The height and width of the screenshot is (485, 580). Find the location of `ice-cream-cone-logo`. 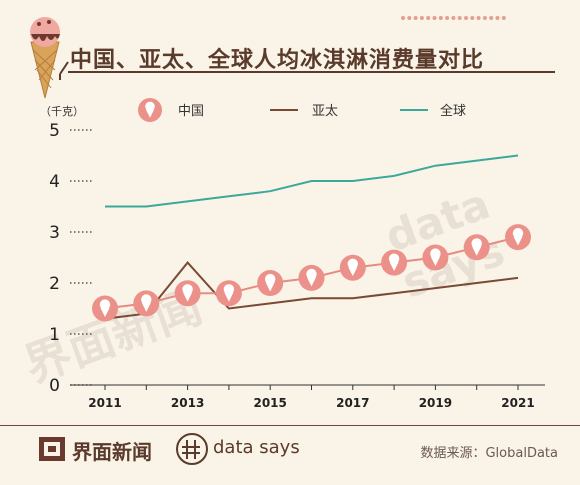

ice-cream-cone-logo is located at coordinates (45, 58).